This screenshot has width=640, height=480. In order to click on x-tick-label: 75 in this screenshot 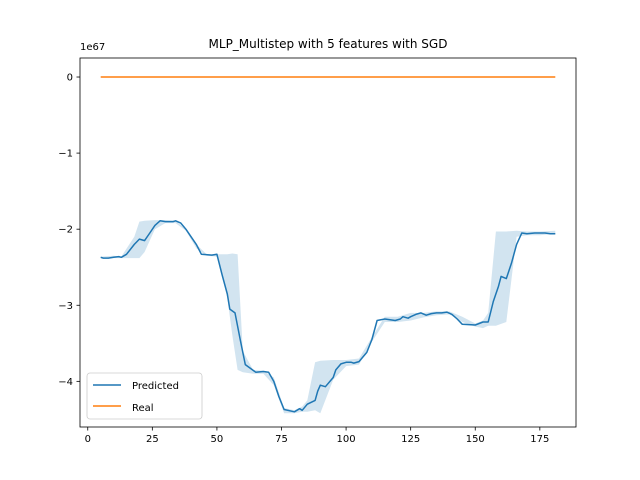, I will do `click(281, 439)`.